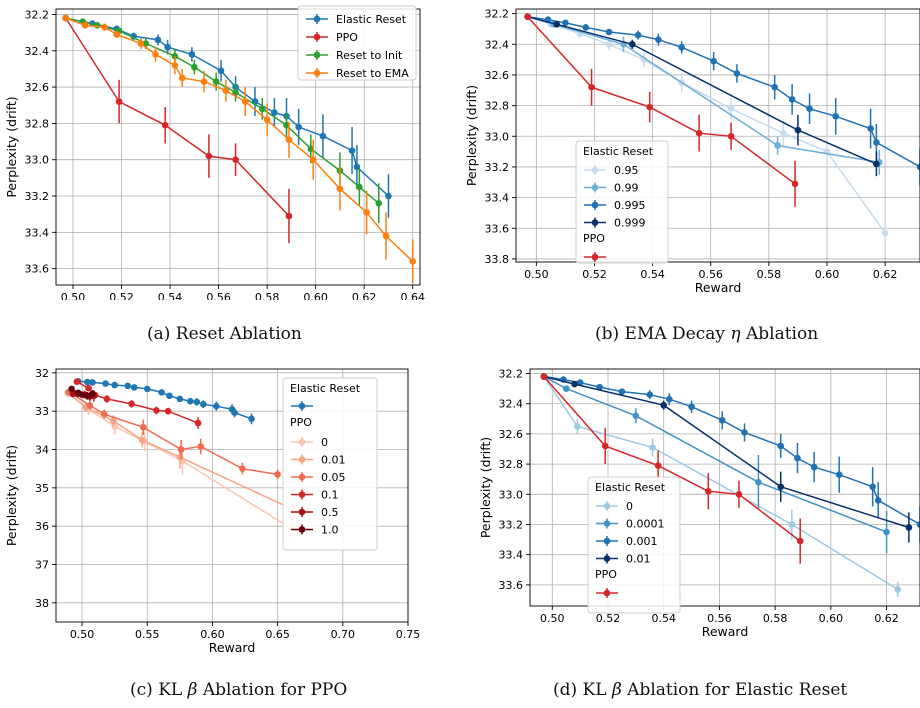 The image size is (920, 708). I want to click on series-0.995, so click(722, 99).